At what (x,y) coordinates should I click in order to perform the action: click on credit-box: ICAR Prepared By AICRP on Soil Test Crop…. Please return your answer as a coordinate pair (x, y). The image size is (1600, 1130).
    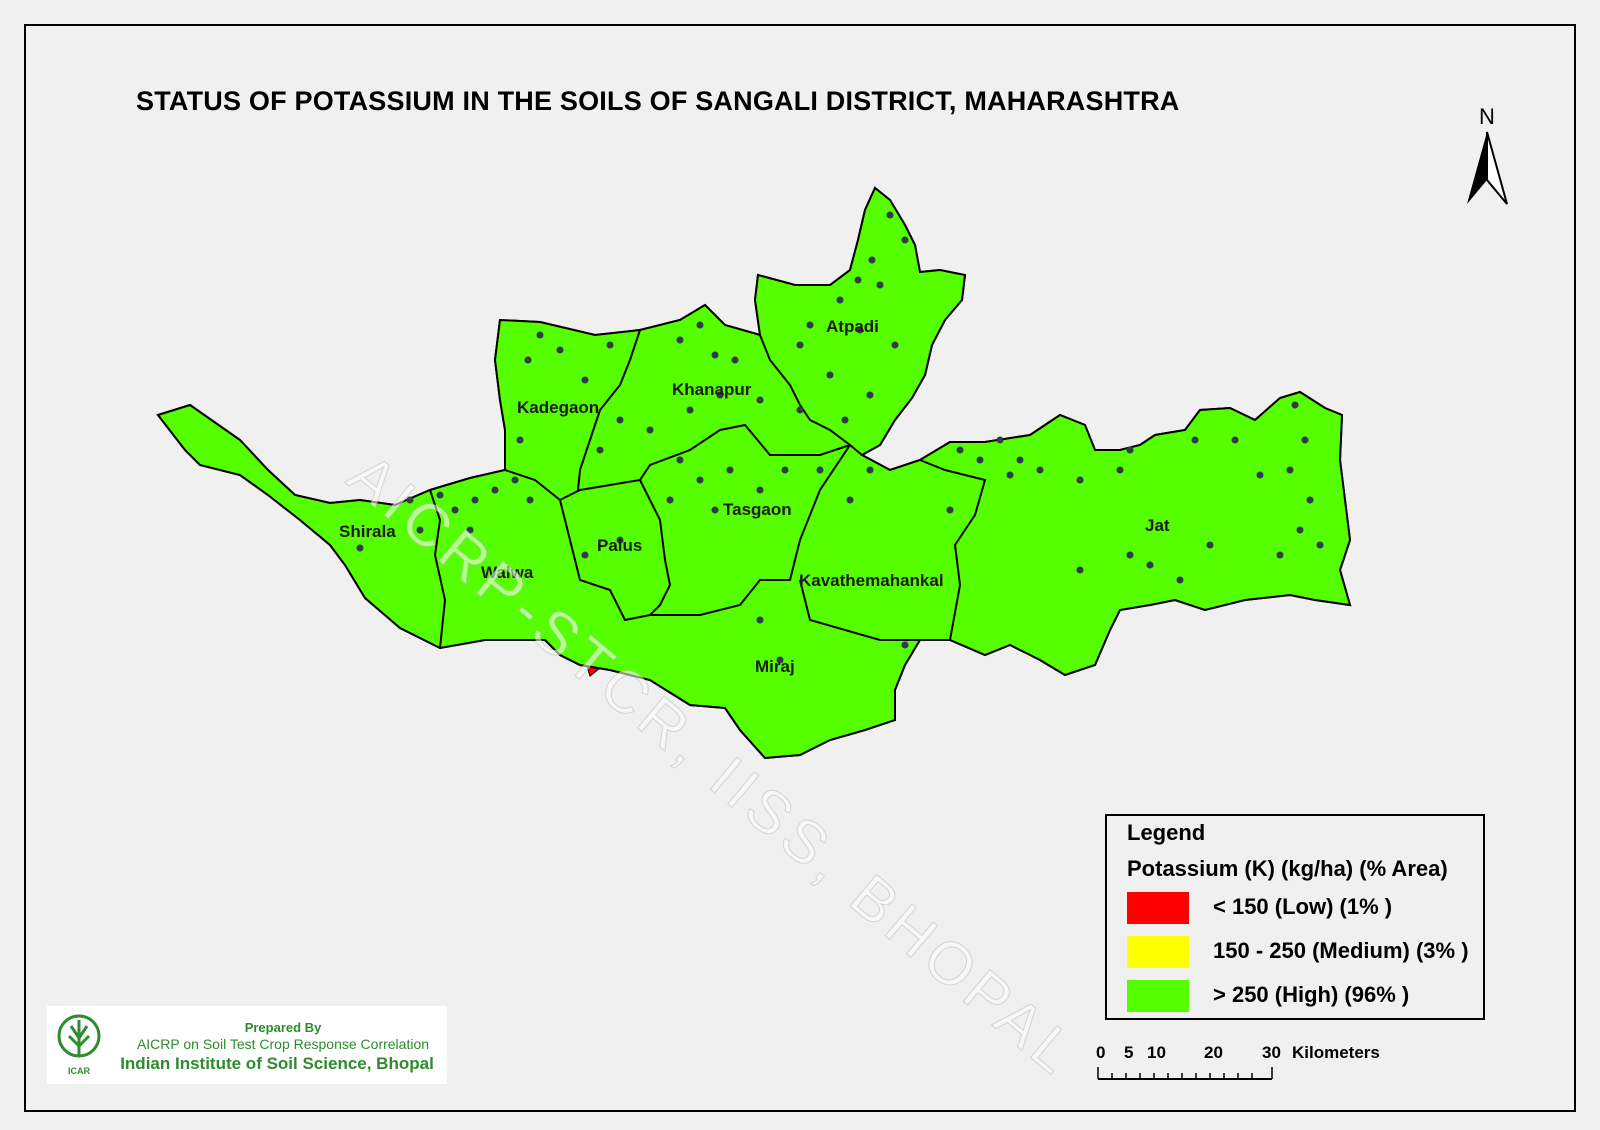
    Looking at the image, I should click on (247, 1045).